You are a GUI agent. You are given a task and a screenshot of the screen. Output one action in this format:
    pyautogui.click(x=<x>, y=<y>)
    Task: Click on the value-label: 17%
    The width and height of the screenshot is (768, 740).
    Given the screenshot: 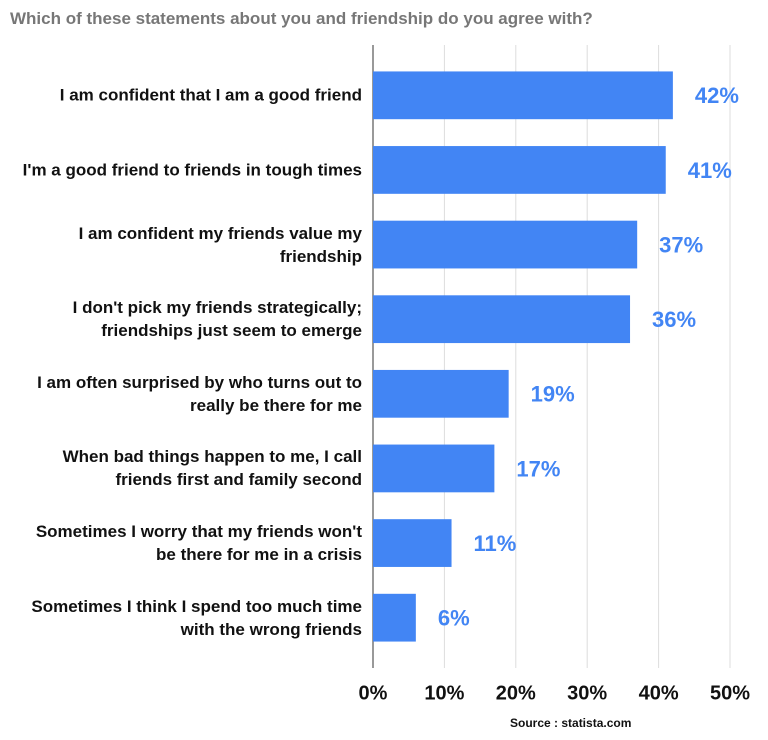 What is the action you would take?
    pyautogui.click(x=538, y=468)
    